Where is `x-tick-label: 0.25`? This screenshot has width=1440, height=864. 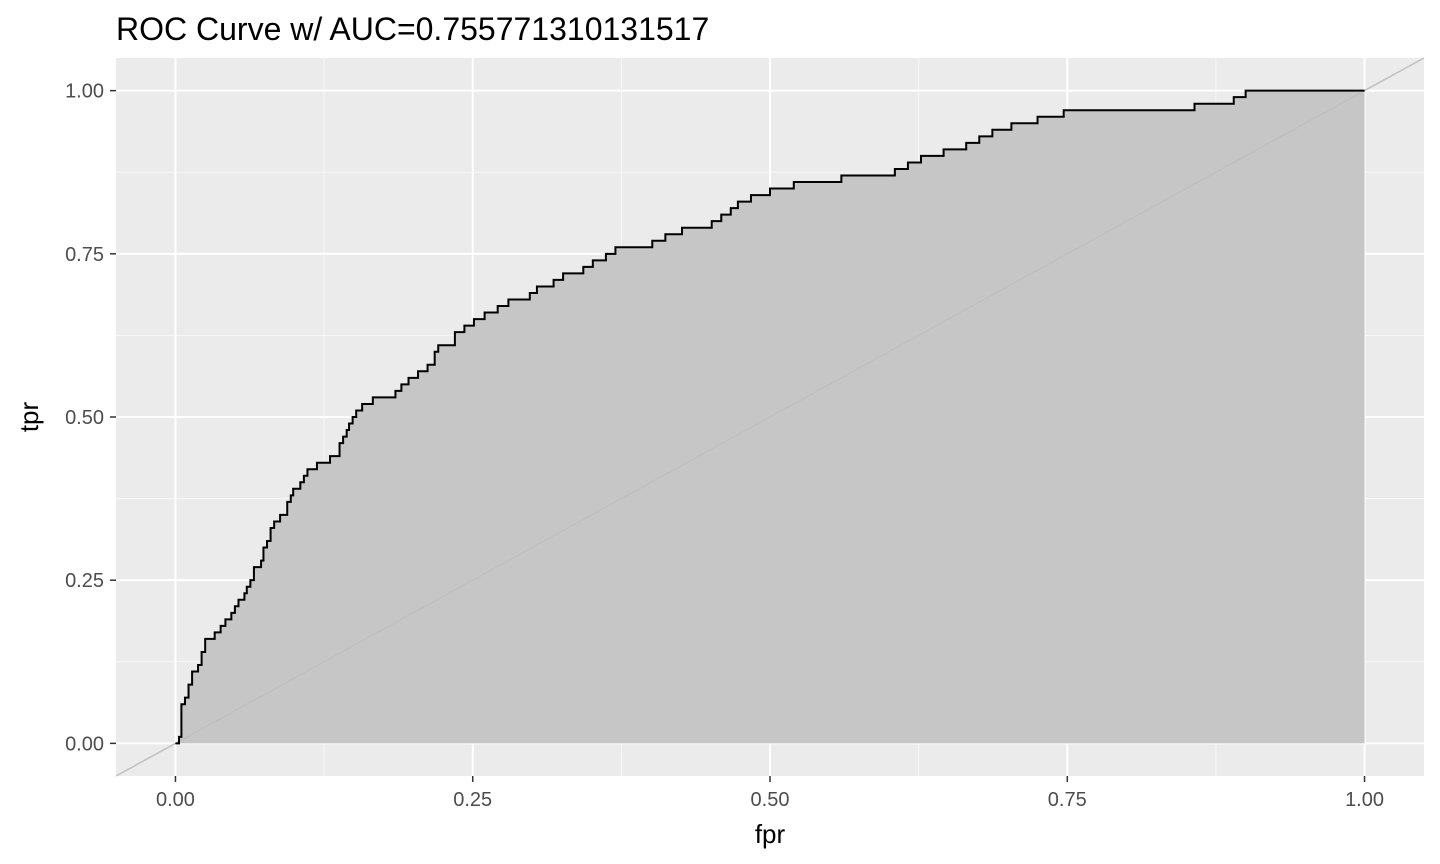
x-tick-label: 0.25 is located at coordinates (472, 800).